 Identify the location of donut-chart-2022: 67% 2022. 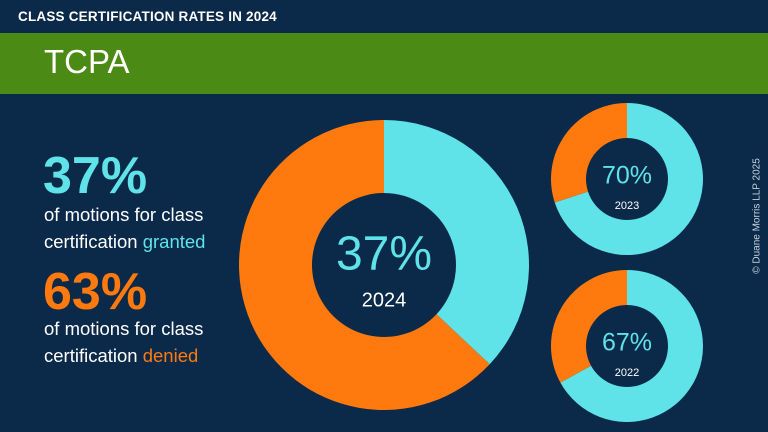
(627, 346).